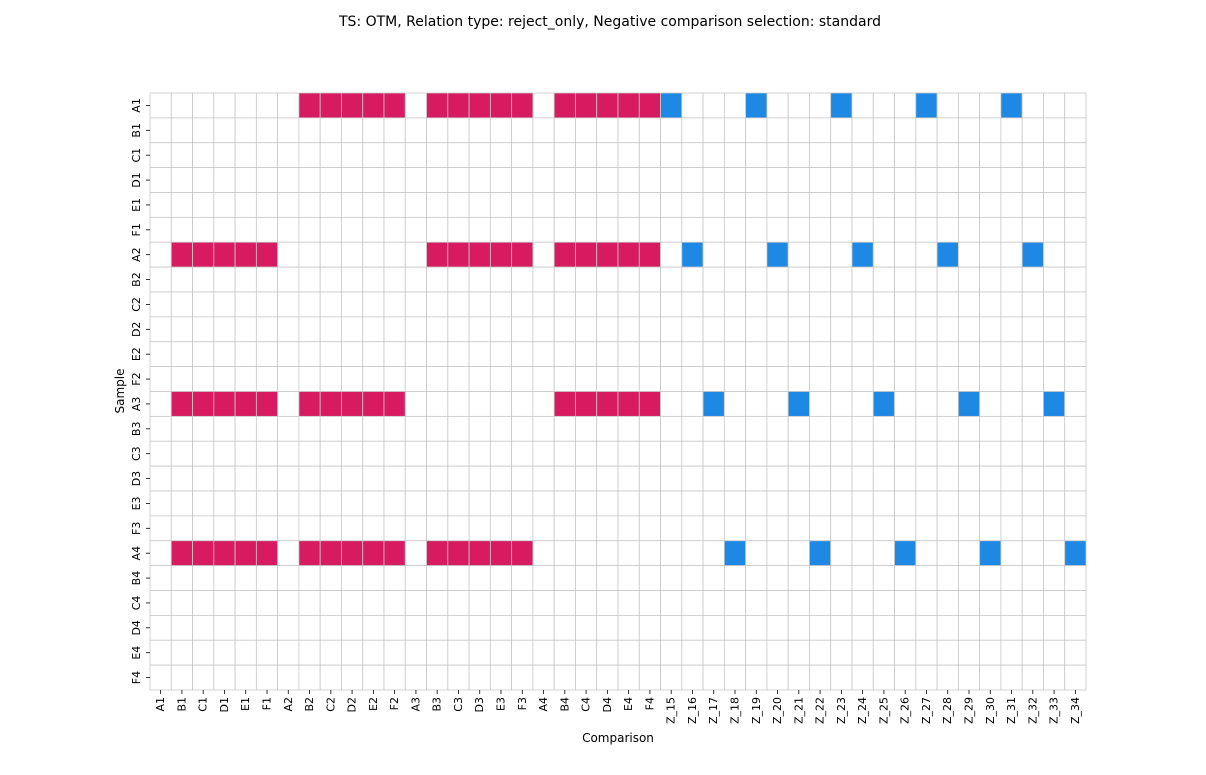  I want to click on x-tick-label: B2, so click(309, 704).